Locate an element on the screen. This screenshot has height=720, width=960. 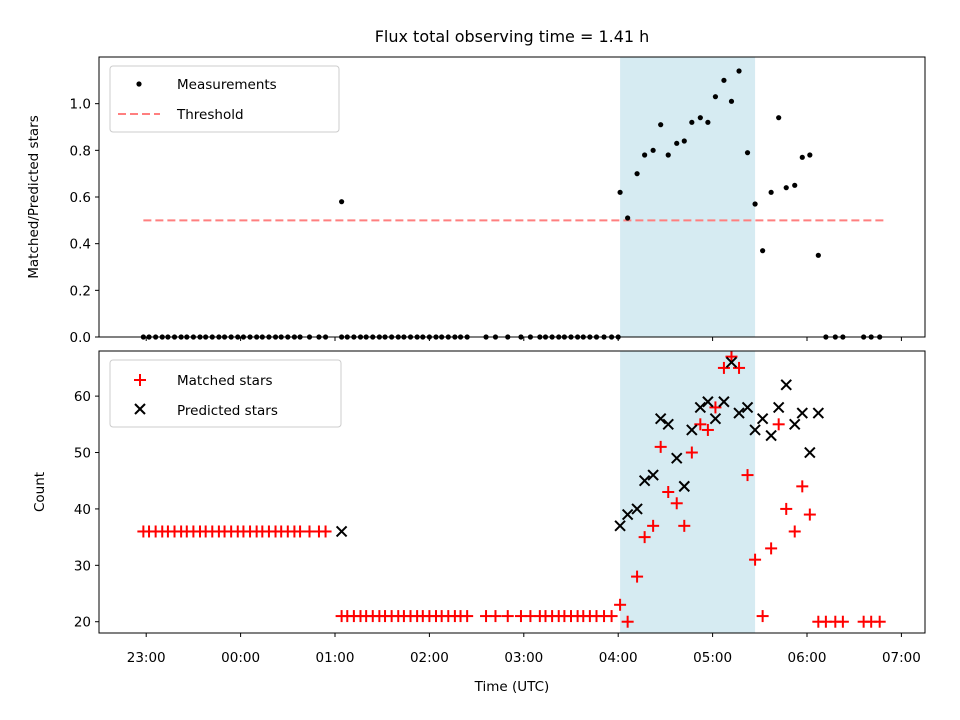
legend-predicted-marker is located at coordinates (140, 409).